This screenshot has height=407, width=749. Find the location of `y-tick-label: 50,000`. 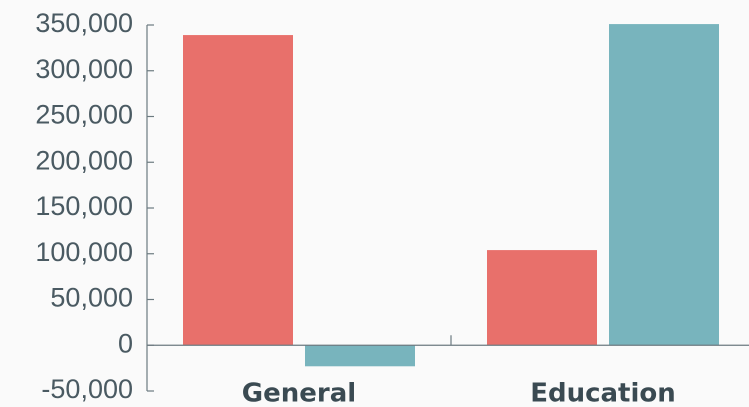

y-tick-label: 50,000 is located at coordinates (91, 298).